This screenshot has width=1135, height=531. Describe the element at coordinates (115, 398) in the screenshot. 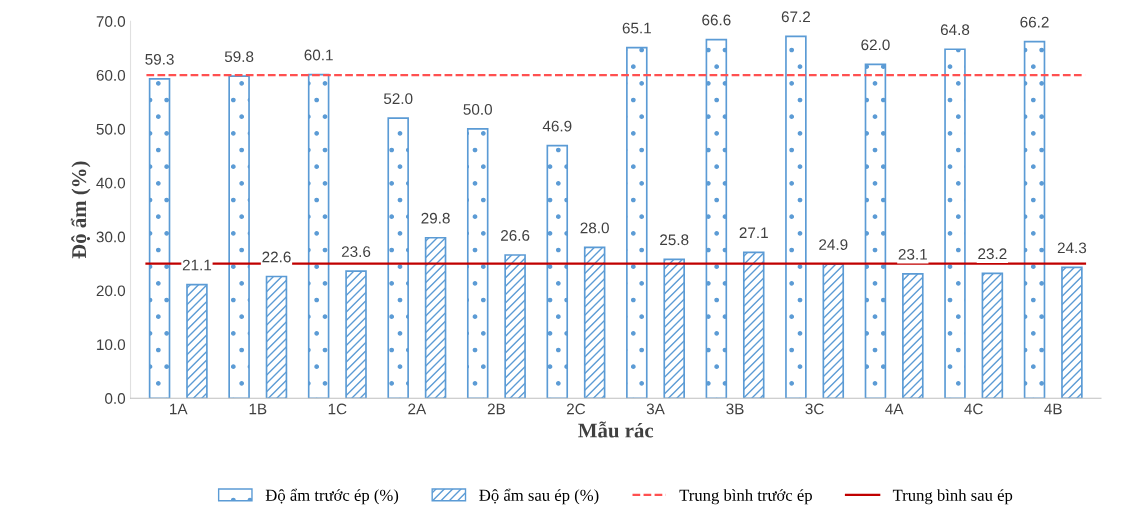

I see `y-tick-label: 0.0` at that location.